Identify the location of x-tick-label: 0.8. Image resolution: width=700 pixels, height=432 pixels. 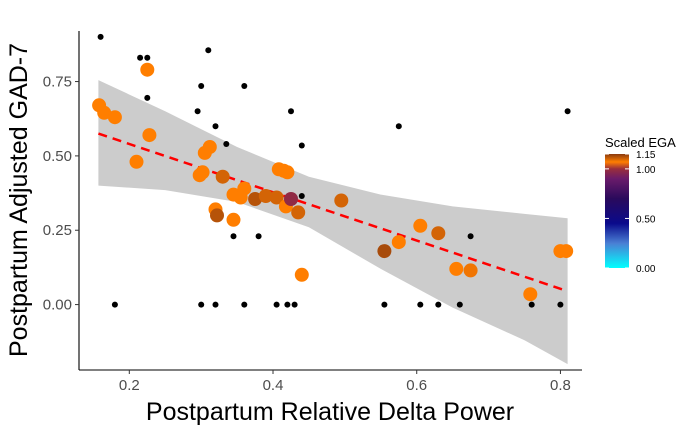
(560, 385).